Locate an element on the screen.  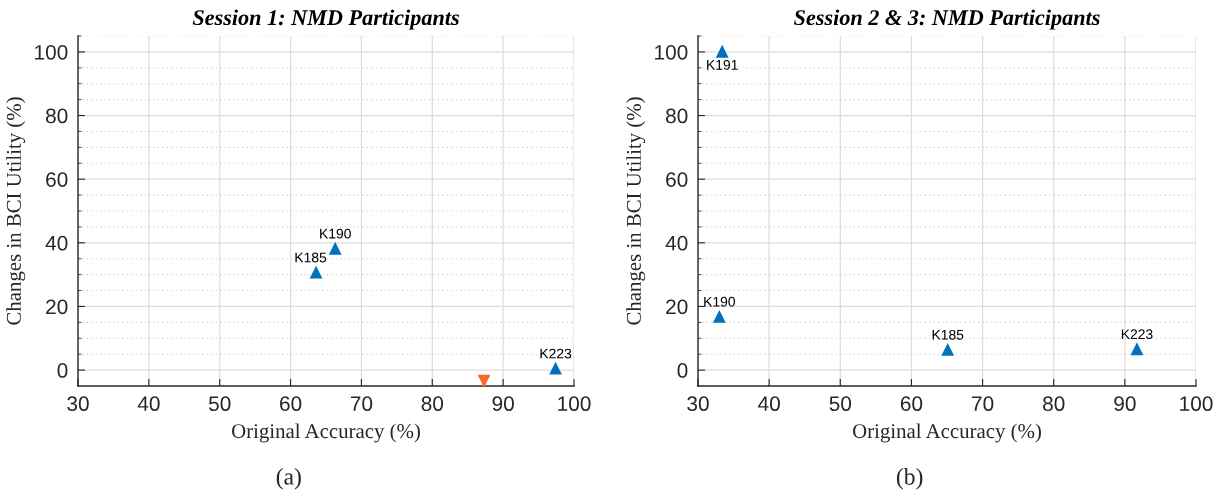
text: (a) is located at coordinates (288, 479).